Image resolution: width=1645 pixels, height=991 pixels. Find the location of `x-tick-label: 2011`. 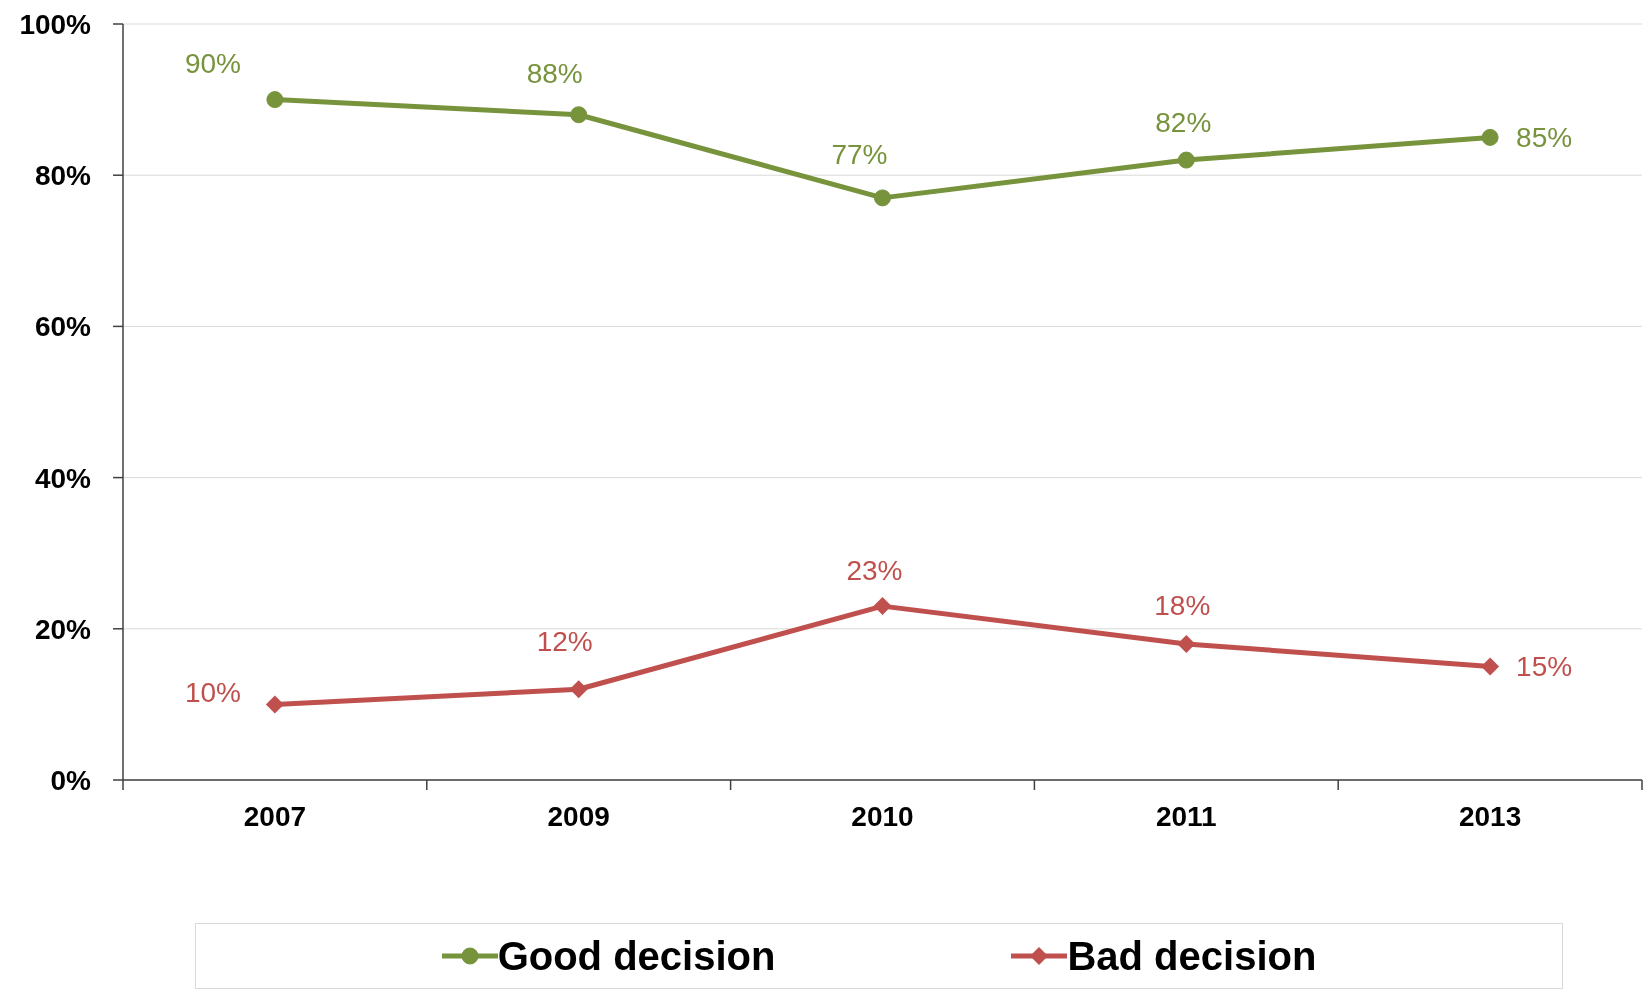

x-tick-label: 2011 is located at coordinates (1186, 816).